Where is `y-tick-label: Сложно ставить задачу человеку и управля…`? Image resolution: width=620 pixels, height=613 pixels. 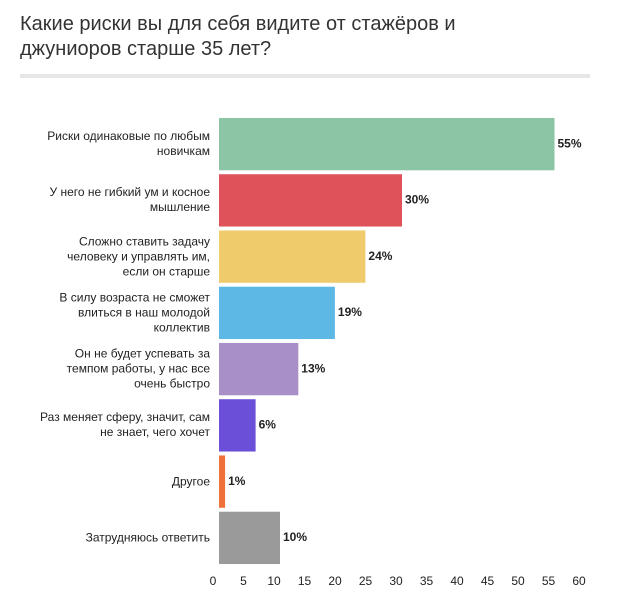
y-tick-label: Сложно ставить задачу человеку и управля… is located at coordinates (138, 256).